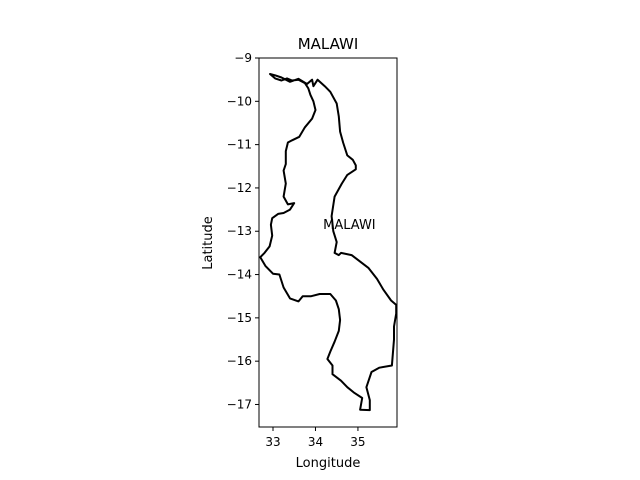 Image resolution: width=640 pixels, height=480 pixels. I want to click on y-tick-label: −14, so click(239, 275).